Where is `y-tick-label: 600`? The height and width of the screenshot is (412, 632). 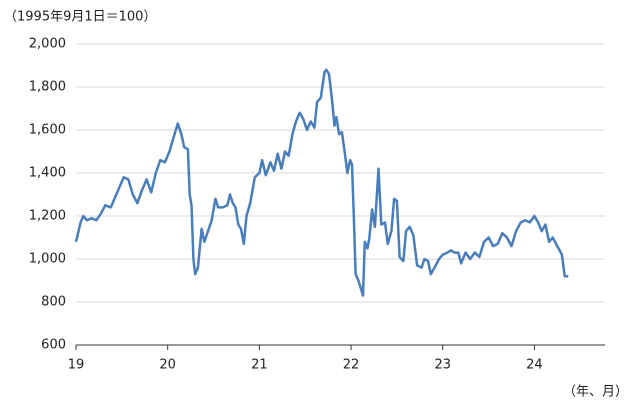 y-tick-label: 600 is located at coordinates (53, 345).